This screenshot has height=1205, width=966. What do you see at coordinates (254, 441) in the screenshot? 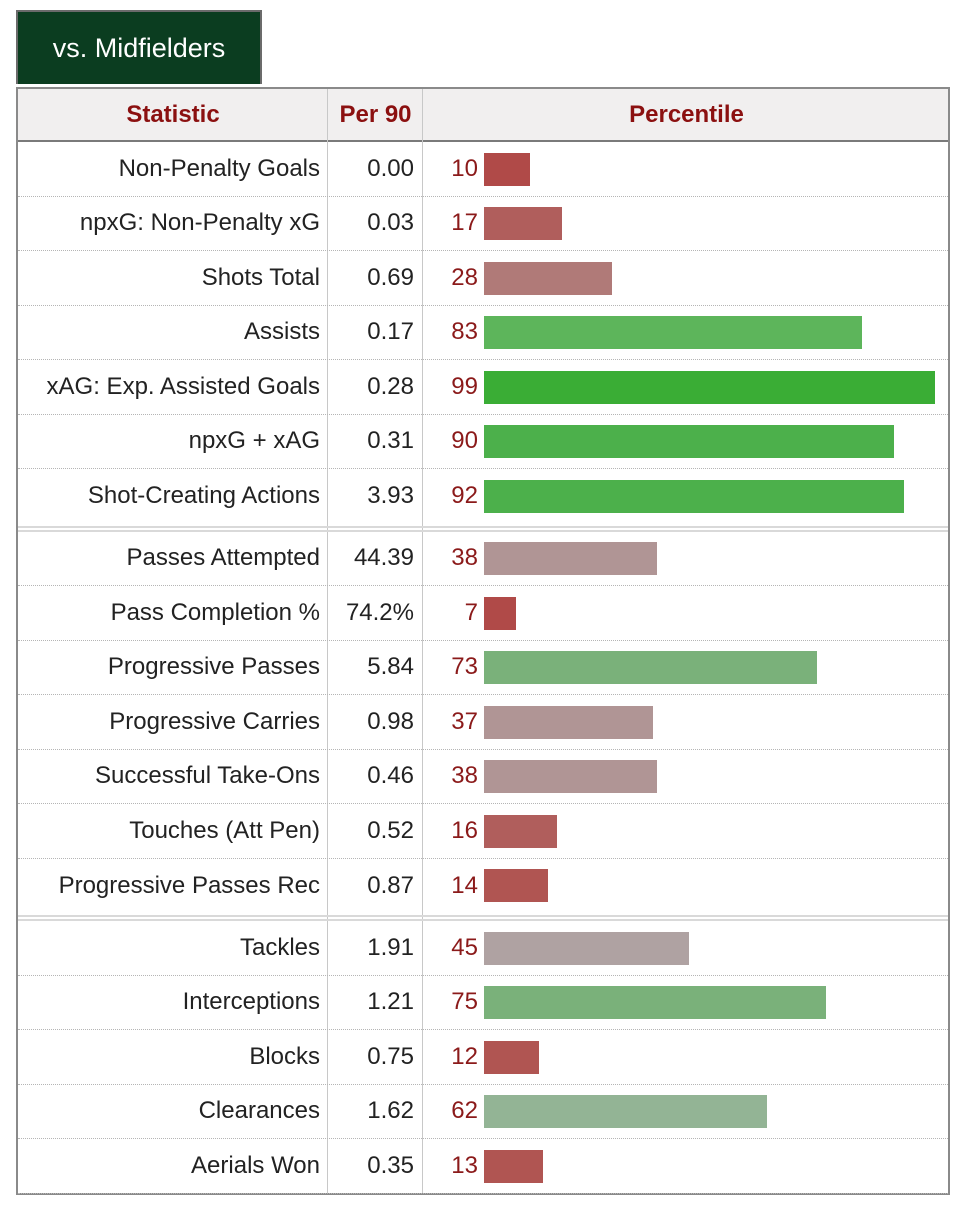
I see `stat-name: npxG + xAG` at bounding box center [254, 441].